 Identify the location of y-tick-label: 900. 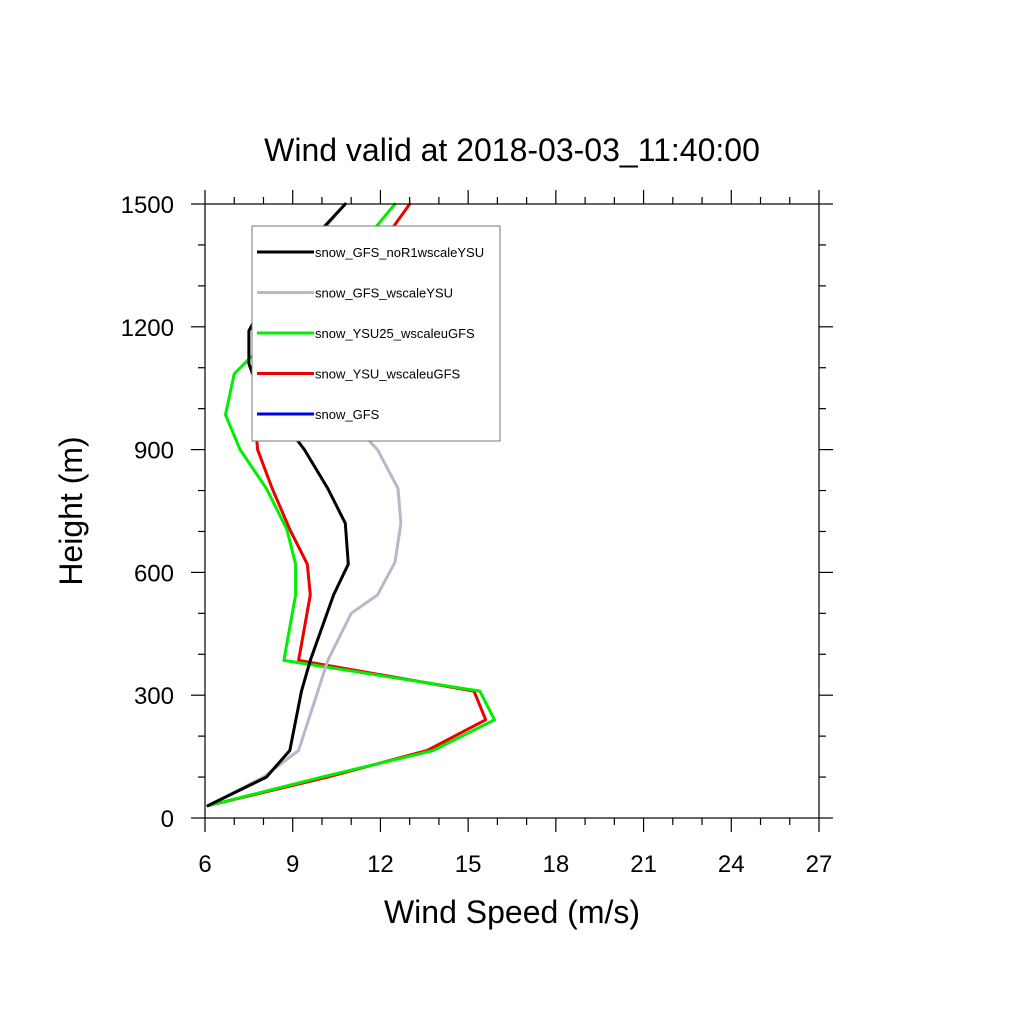
(154, 451).